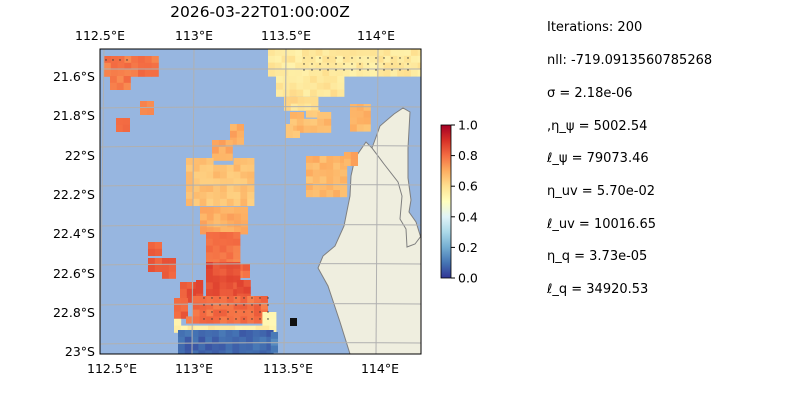 The height and width of the screenshot is (400, 800). What do you see at coordinates (260, 12) in the screenshot?
I see `map-title: 2026-03-22T01:00:00Z` at bounding box center [260, 12].